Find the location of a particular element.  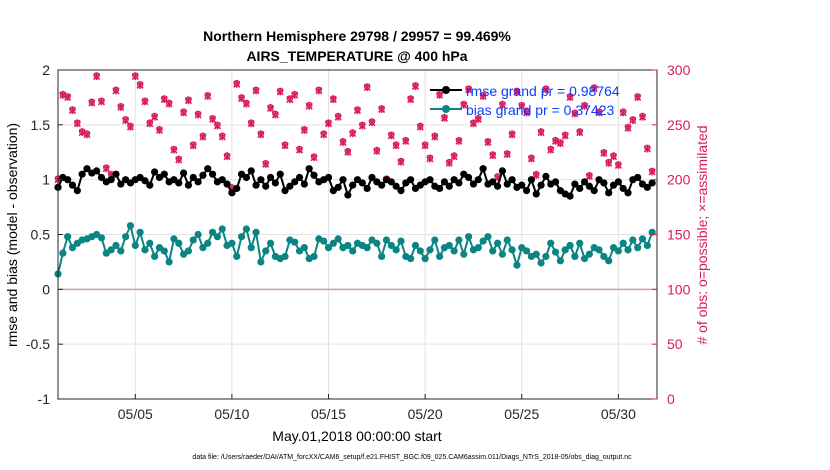

x-tick-label: 05/10 is located at coordinates (231, 414).